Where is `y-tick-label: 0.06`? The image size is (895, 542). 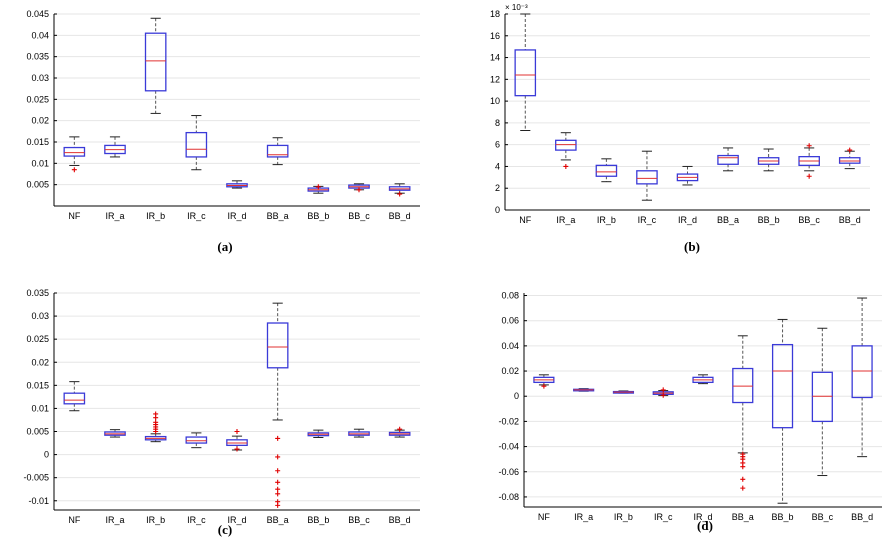
y-tick-label: 0.06 is located at coordinates (510, 321).